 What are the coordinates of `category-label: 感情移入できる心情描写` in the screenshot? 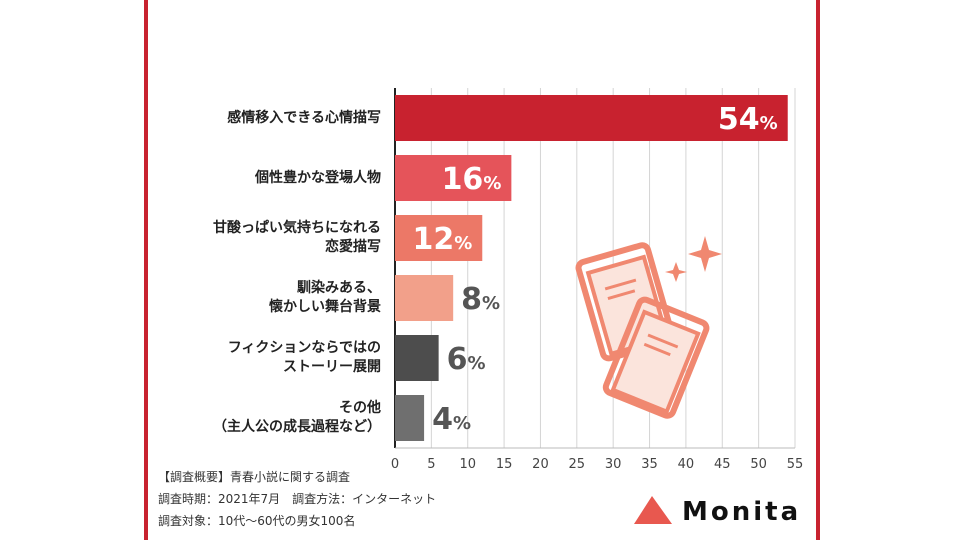 It's located at (263, 118).